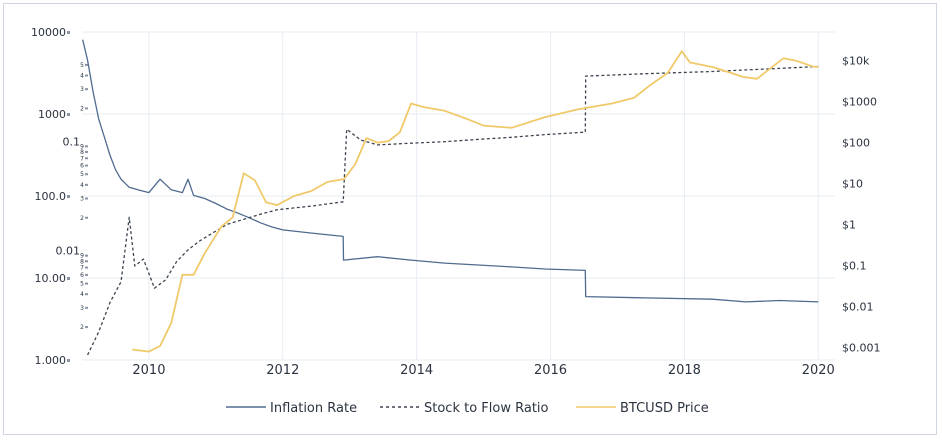 The image size is (942, 440). Describe the element at coordinates (859, 102) in the screenshot. I see `right-tick-label: $1000` at that location.